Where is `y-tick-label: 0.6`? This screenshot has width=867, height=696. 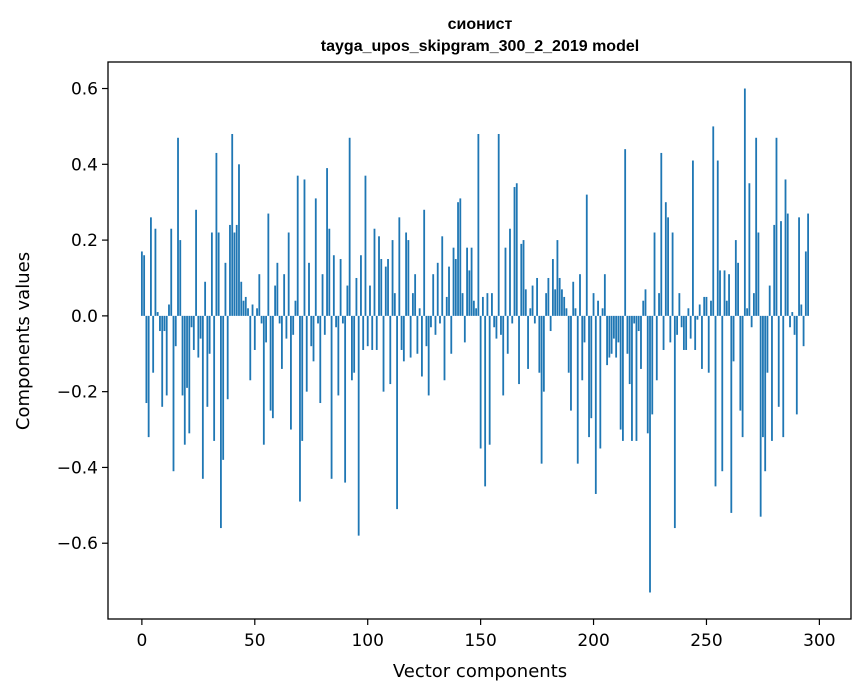
y-tick-label: 0.6 is located at coordinates (84, 90).